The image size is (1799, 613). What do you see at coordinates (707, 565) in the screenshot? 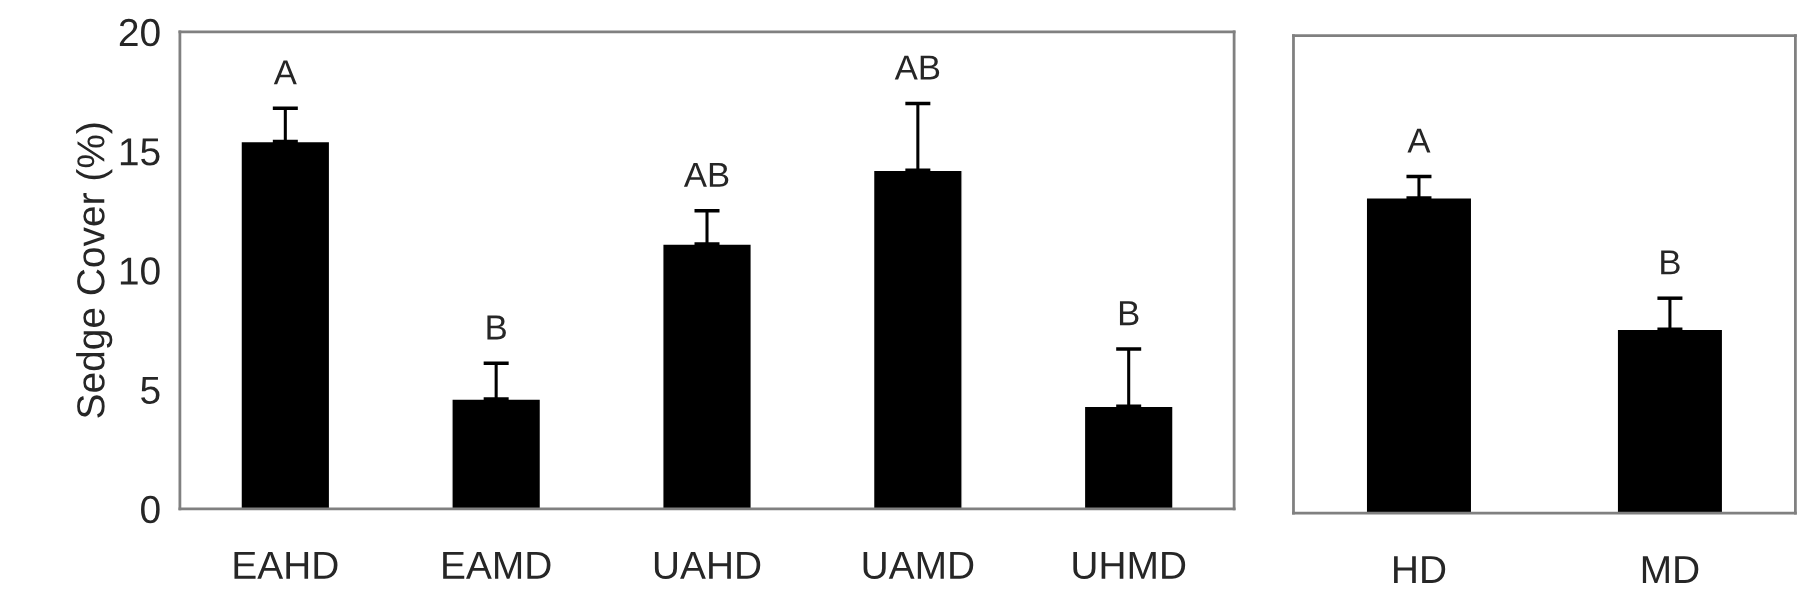
I see `x-tick-label: UAHD` at bounding box center [707, 565].